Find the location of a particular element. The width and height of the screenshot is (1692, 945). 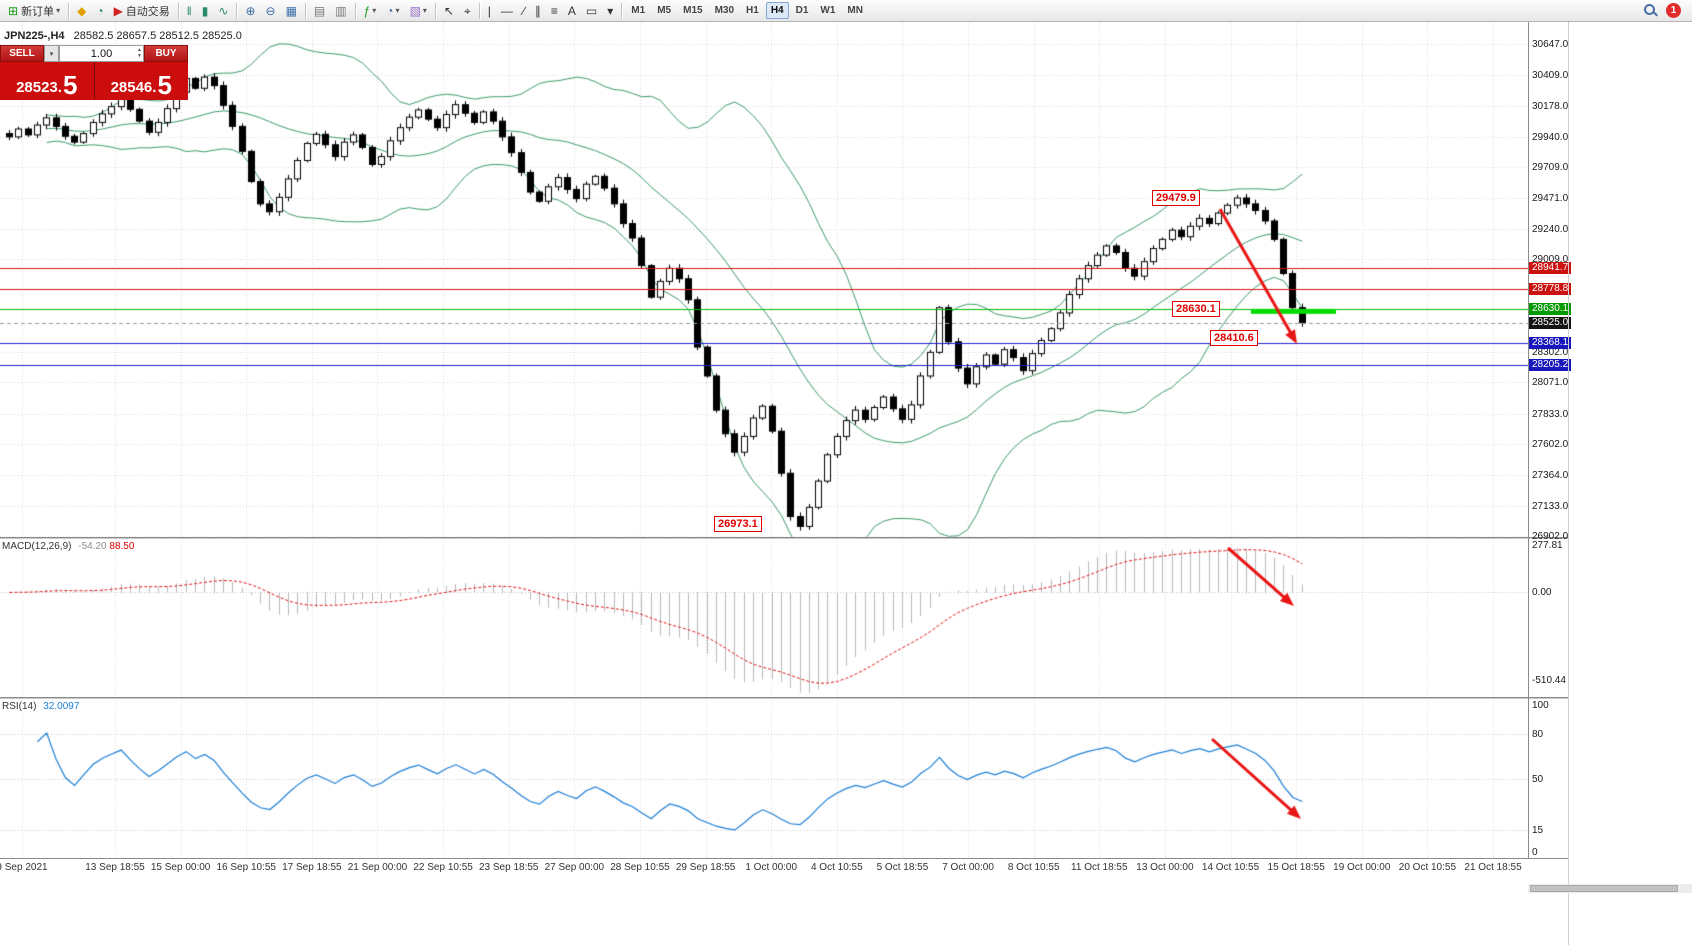

trade-prices-row: 28523. 5 28546. 5 is located at coordinates (94, 81).